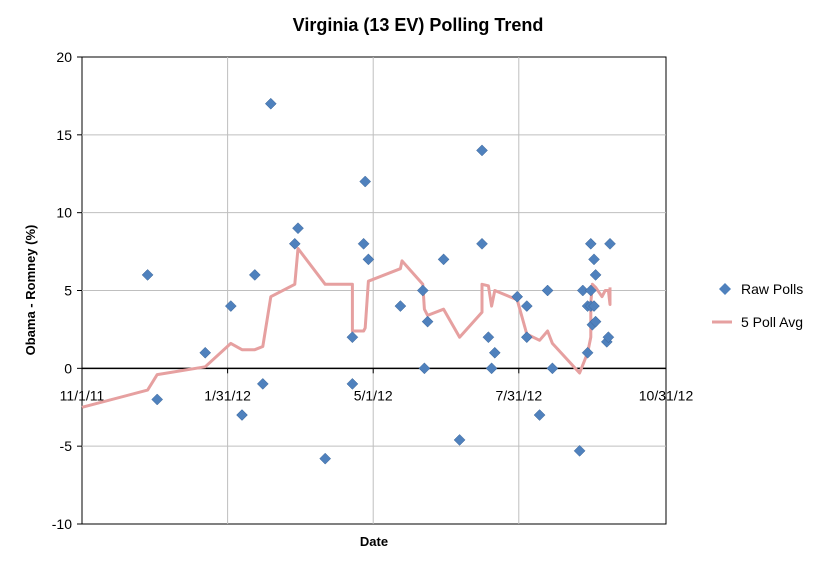 This screenshot has height=567, width=836. I want to click on x-tick-label: 10/31/12, so click(666, 395).